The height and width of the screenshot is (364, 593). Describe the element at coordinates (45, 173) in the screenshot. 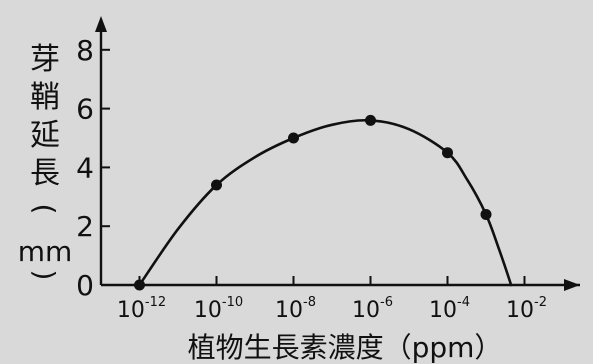

I see `y-axis-title-char: 長` at that location.